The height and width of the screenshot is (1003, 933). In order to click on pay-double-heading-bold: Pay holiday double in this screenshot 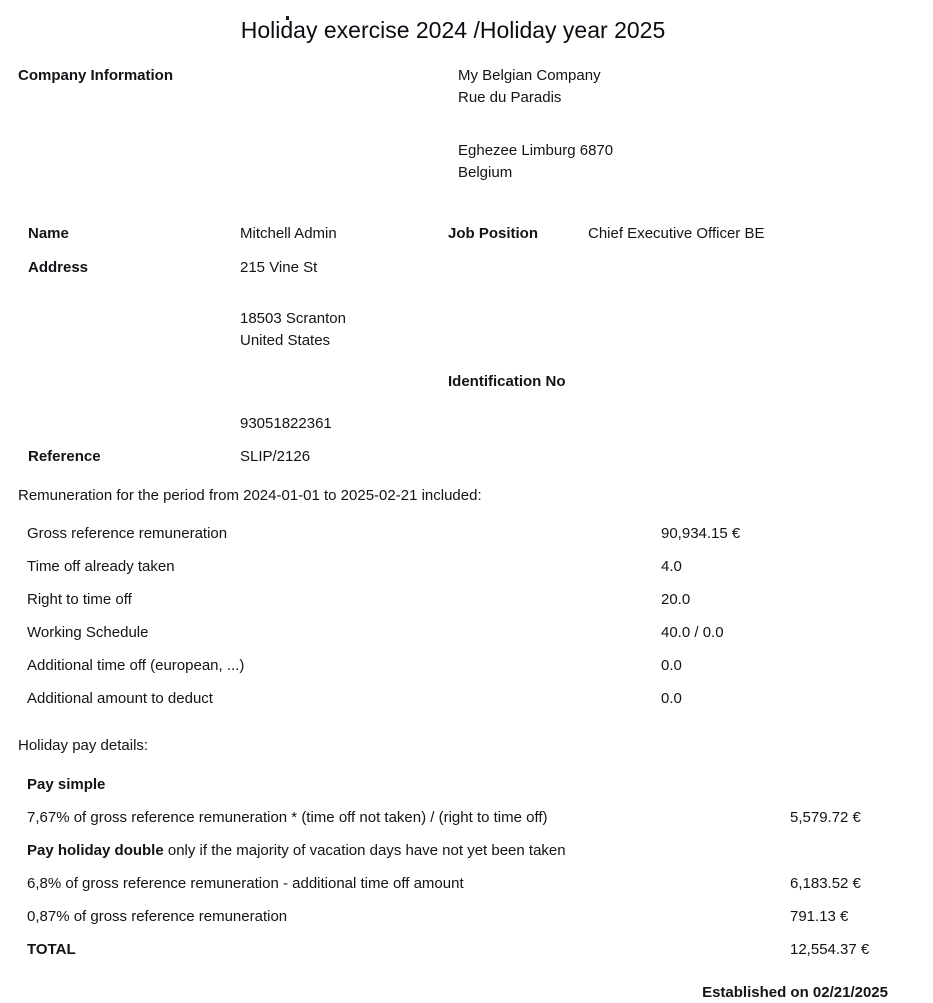, I will do `click(95, 850)`.